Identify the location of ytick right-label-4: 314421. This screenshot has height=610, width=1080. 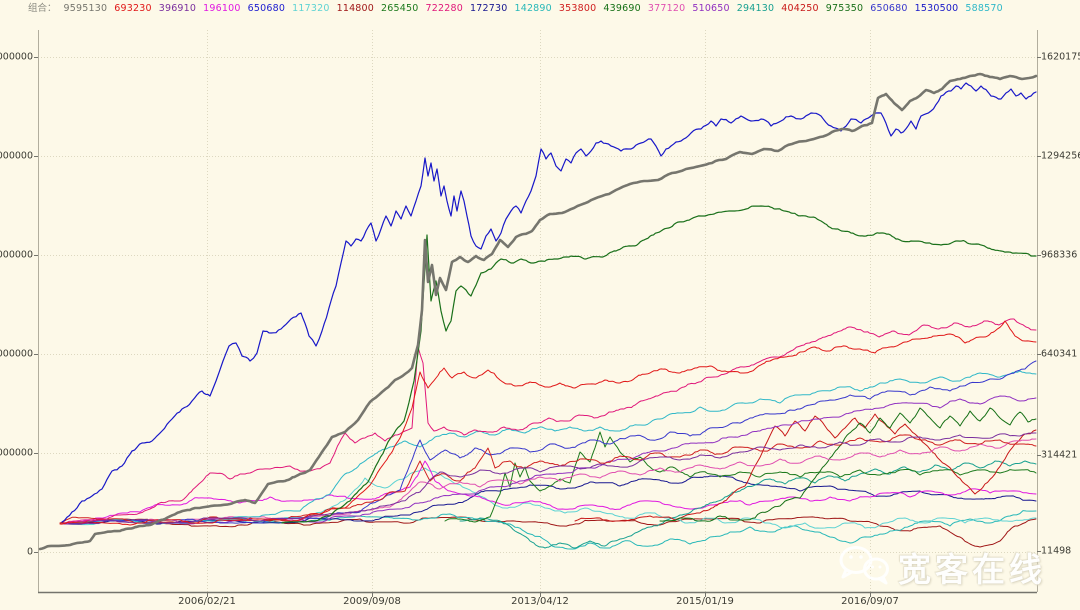
(1059, 455).